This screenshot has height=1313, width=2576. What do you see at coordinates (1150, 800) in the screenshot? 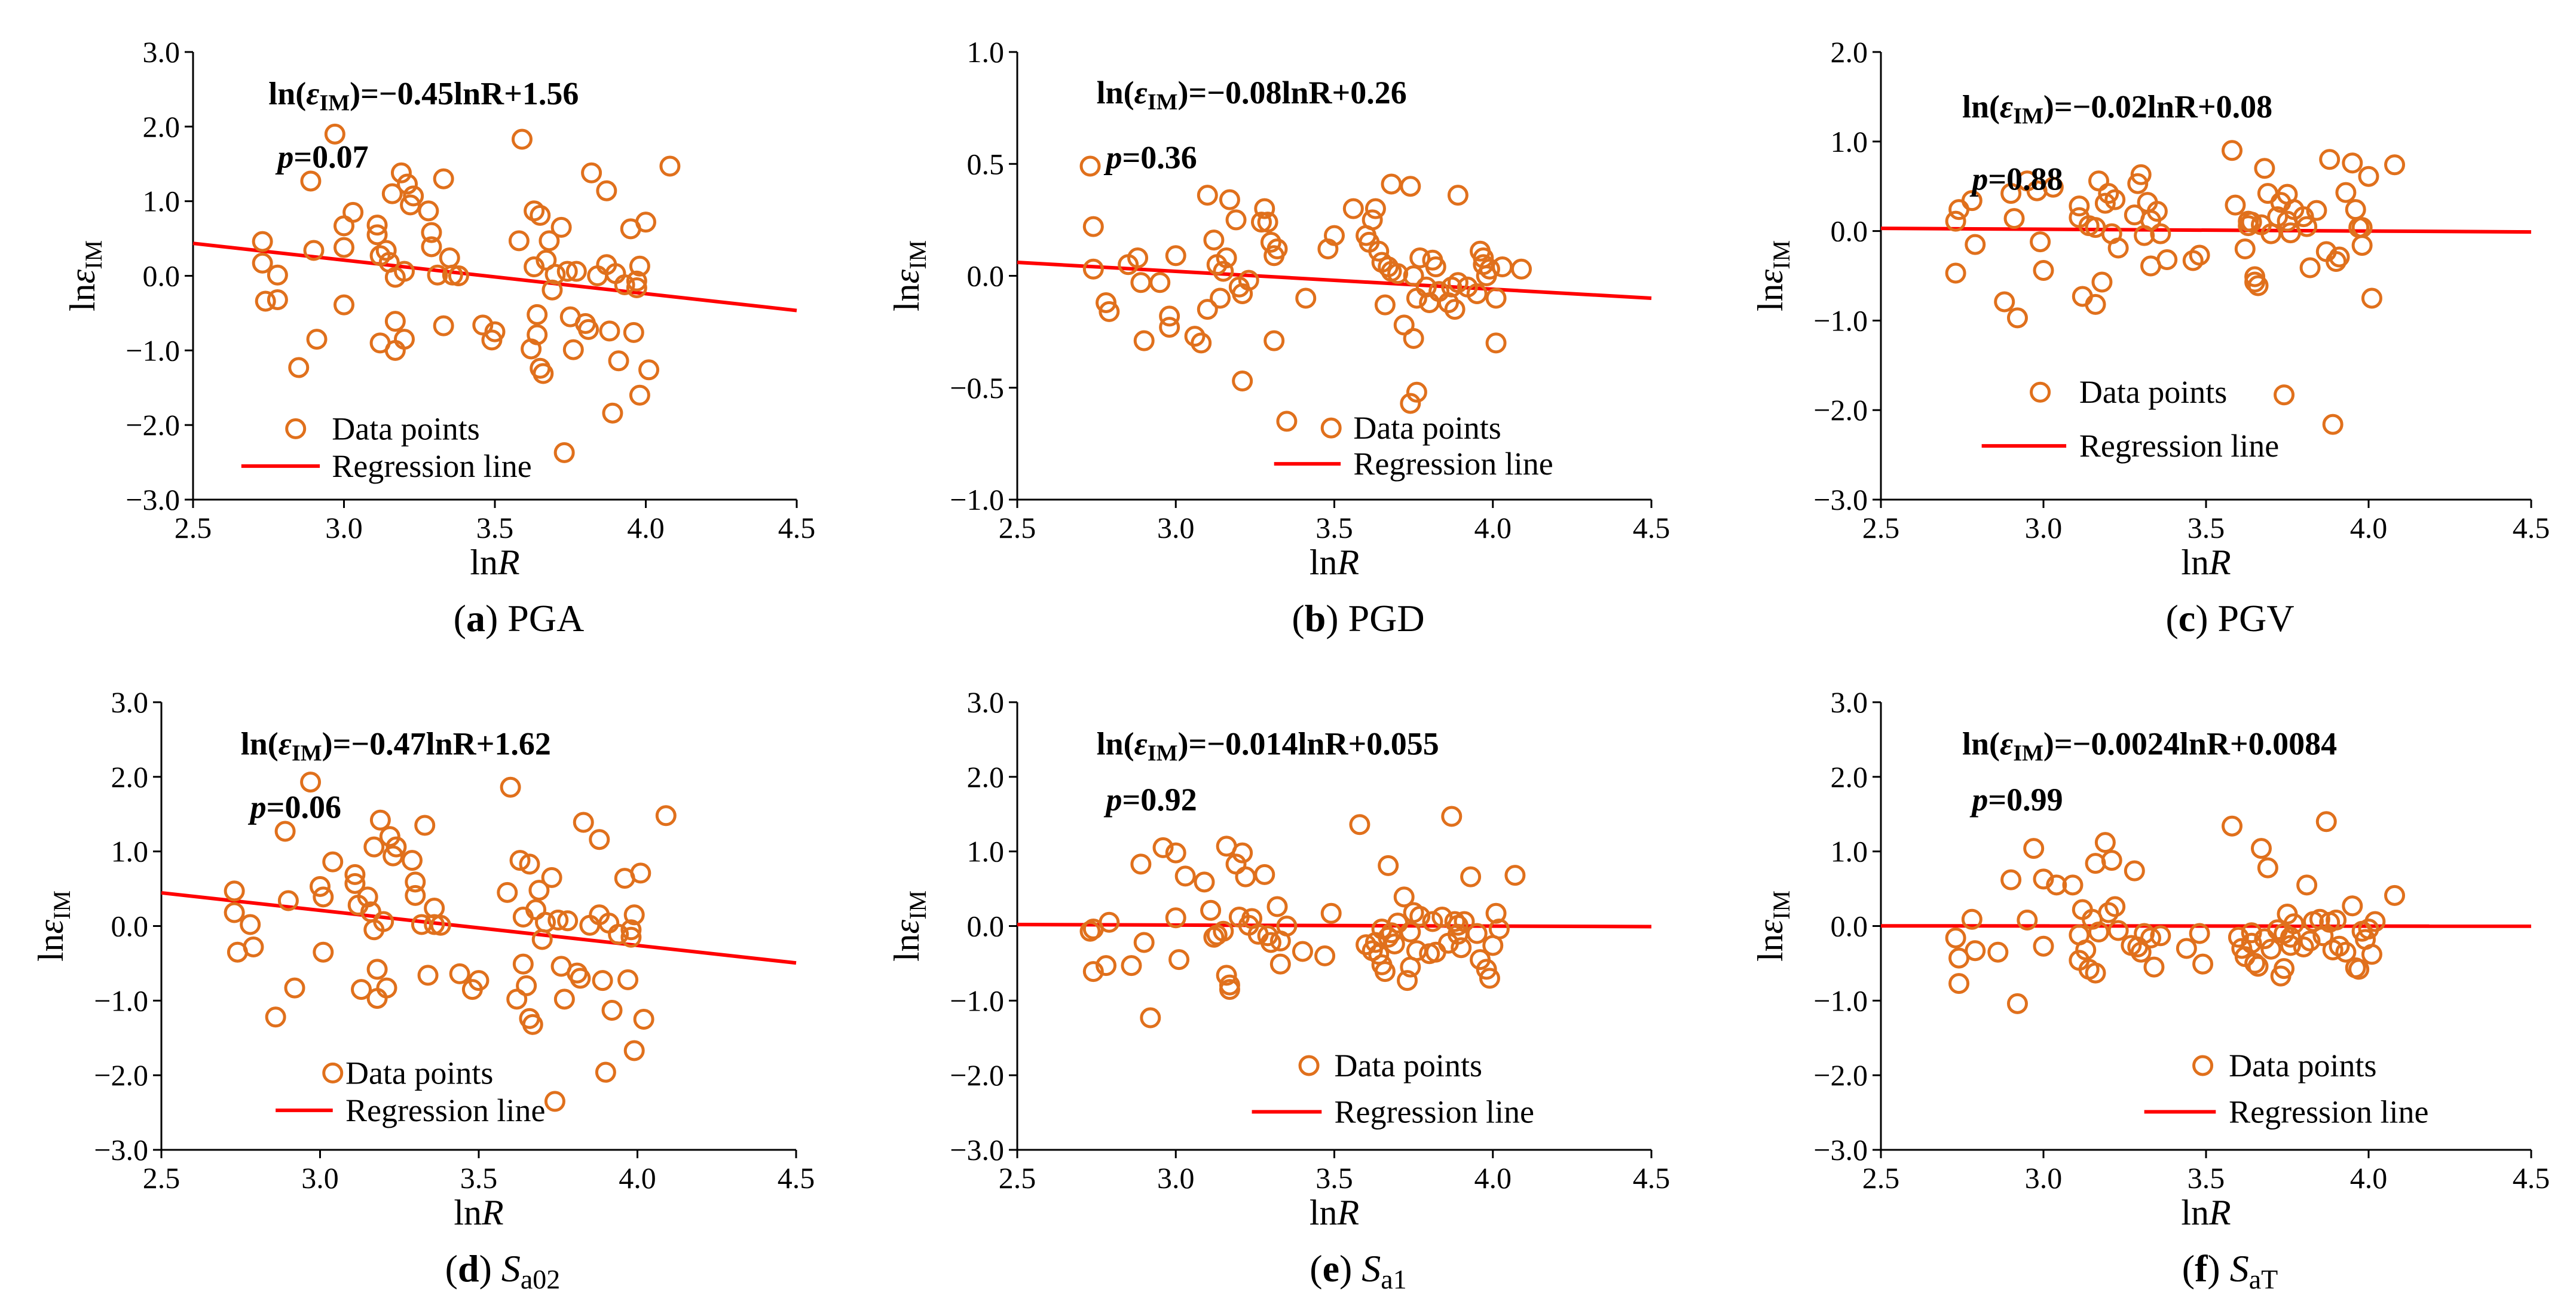
I see `p-value: p=0.92` at bounding box center [1150, 800].